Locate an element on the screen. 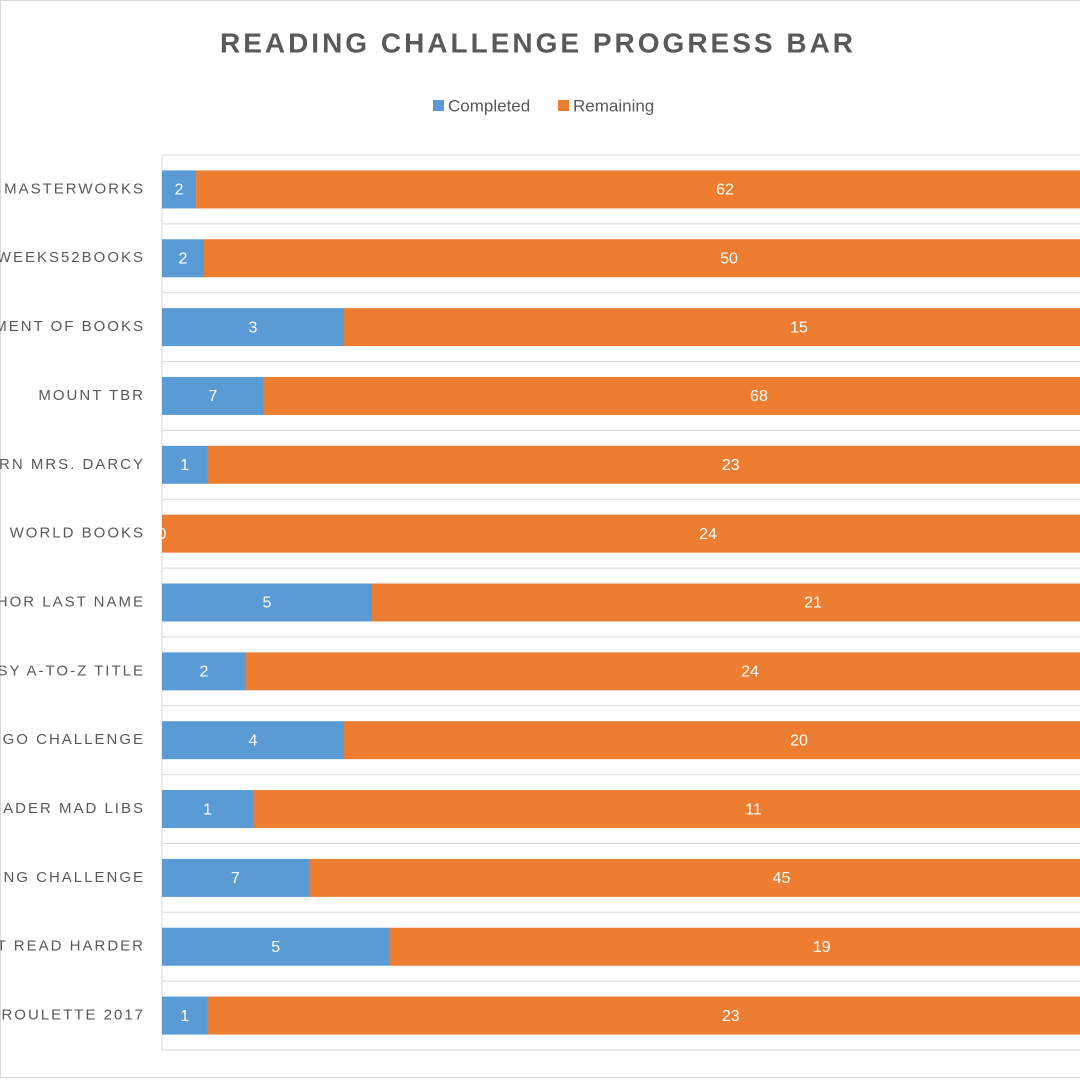 This screenshot has height=1080, width=1080. data-label: 62 is located at coordinates (725, 190).